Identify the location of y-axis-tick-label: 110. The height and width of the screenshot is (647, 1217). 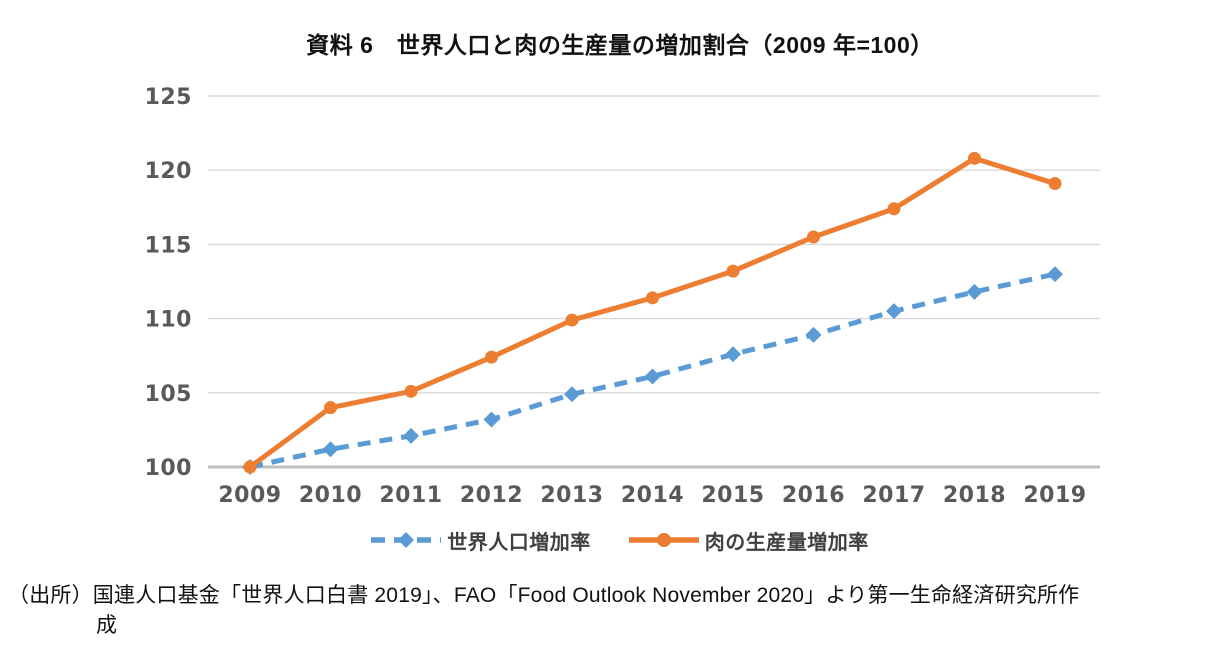
(168, 320).